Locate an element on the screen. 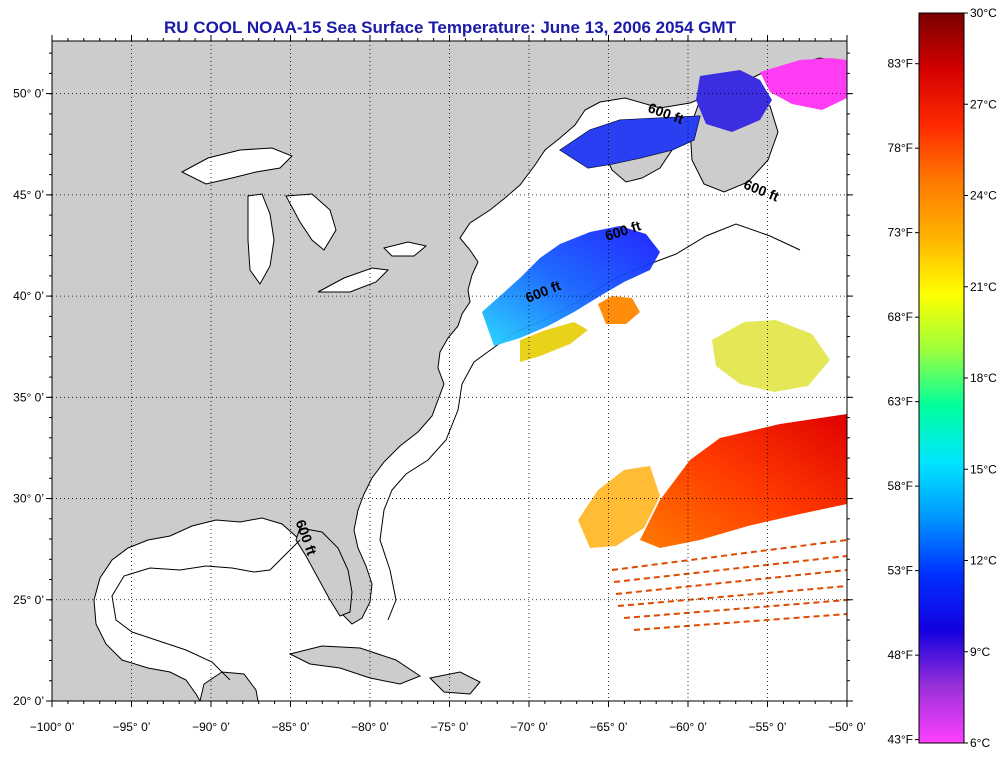  colorbar-label-fahrenheit: 63°F is located at coordinates (900, 402).